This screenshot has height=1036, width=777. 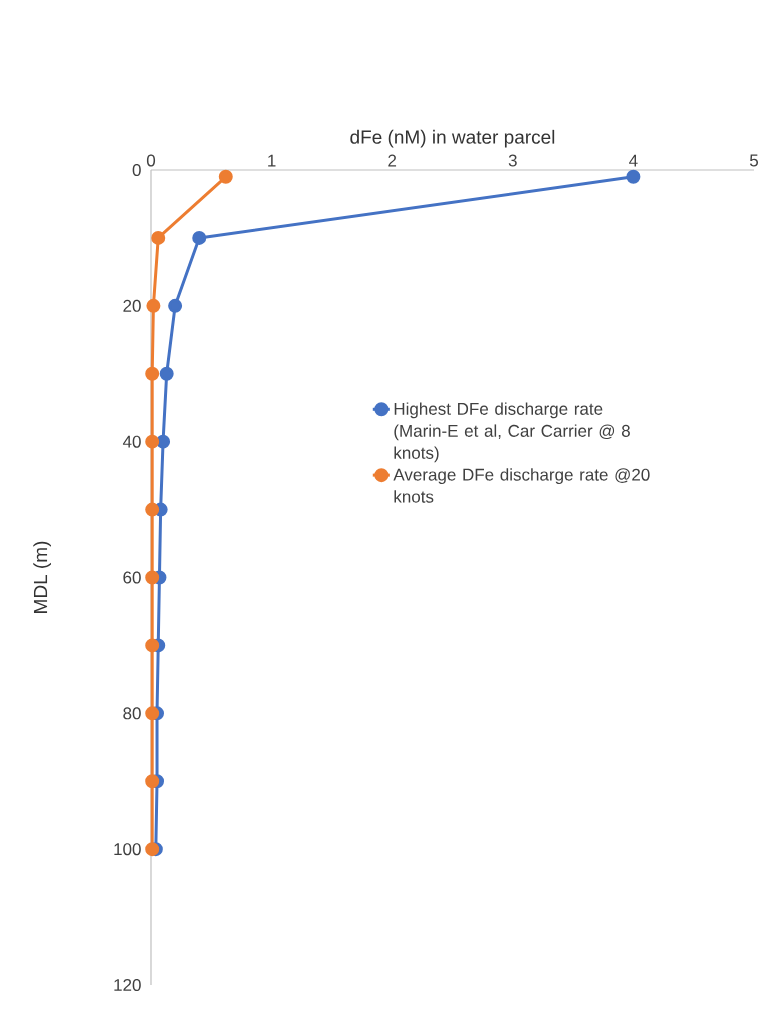 What do you see at coordinates (392, 160) in the screenshot?
I see `x-tick-label: 2` at bounding box center [392, 160].